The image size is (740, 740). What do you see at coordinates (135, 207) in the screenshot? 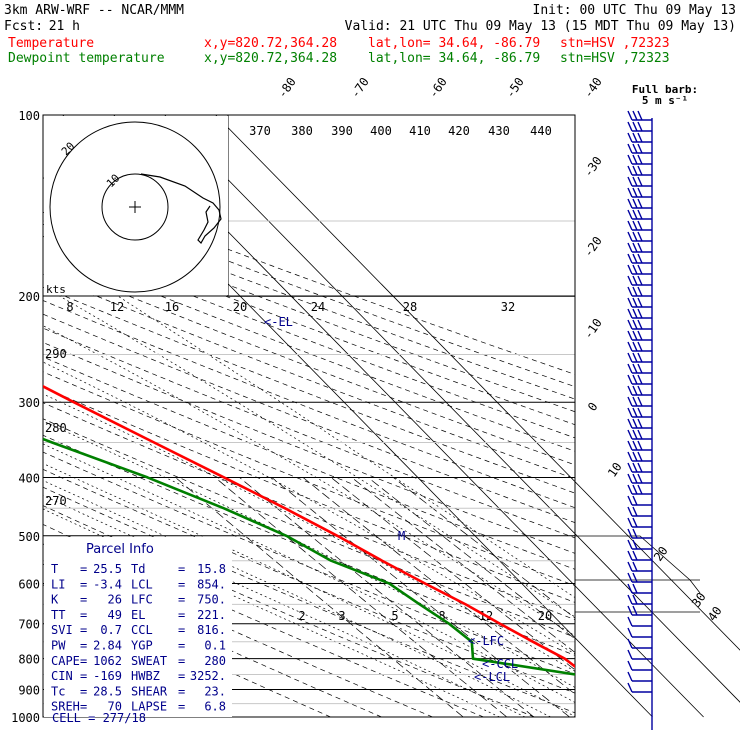
I see `hodograph-ring-outer` at bounding box center [135, 207].